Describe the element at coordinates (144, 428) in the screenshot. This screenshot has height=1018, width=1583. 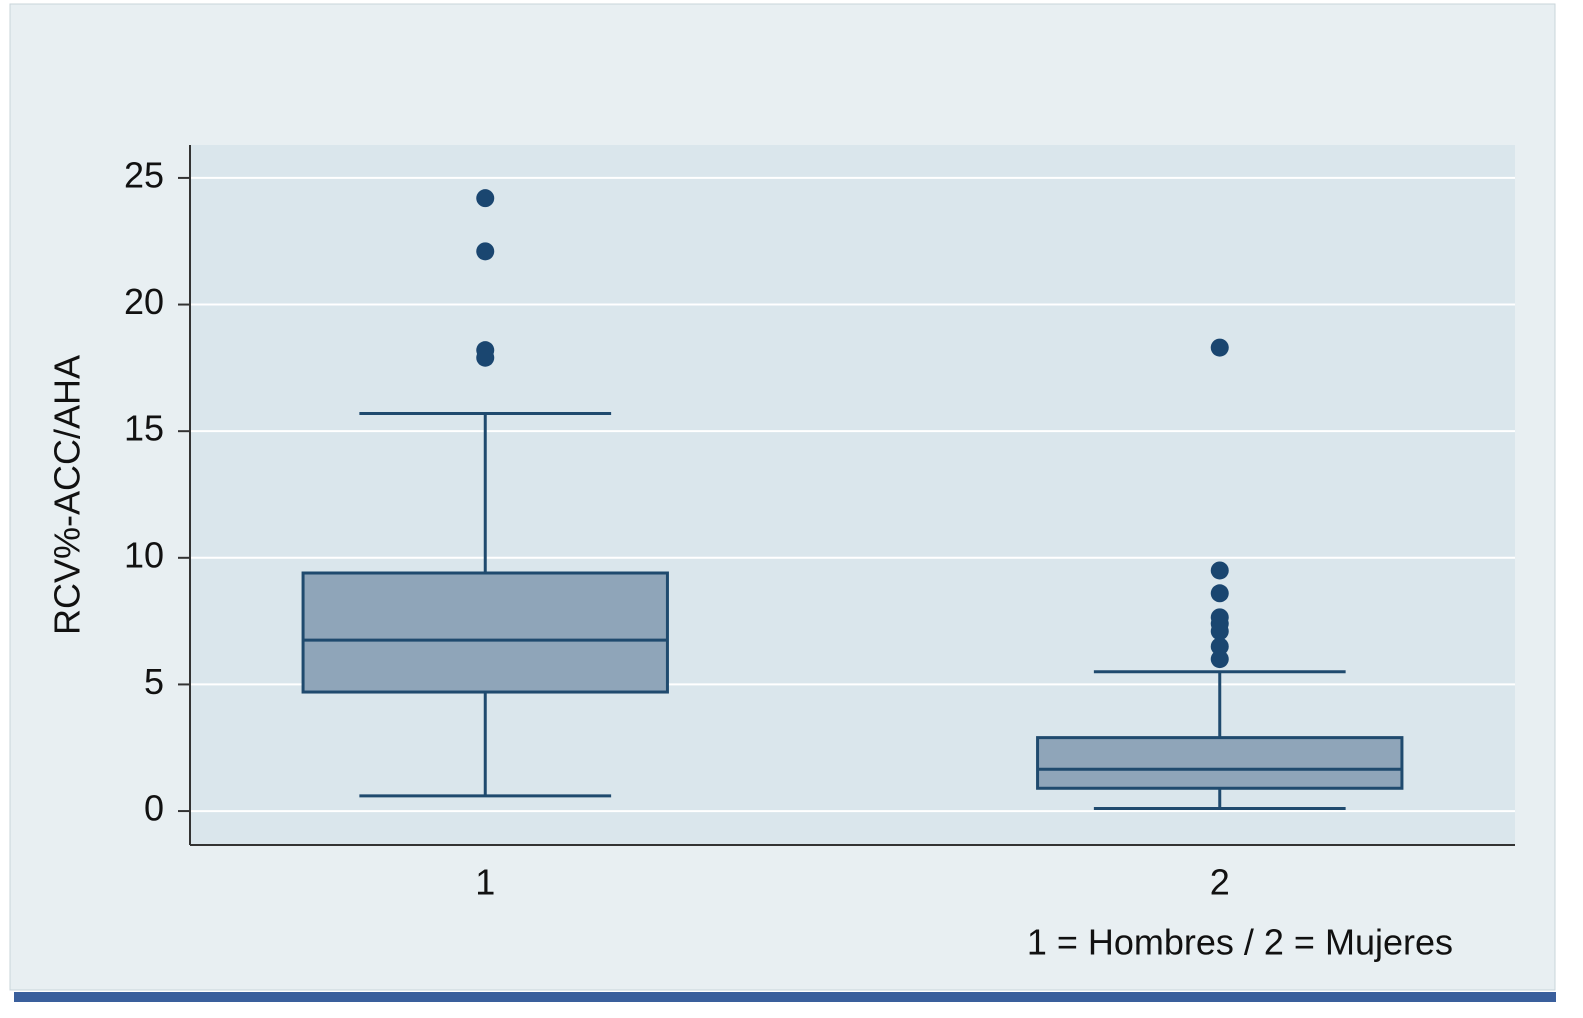
I see `y-tick-label: 15` at that location.